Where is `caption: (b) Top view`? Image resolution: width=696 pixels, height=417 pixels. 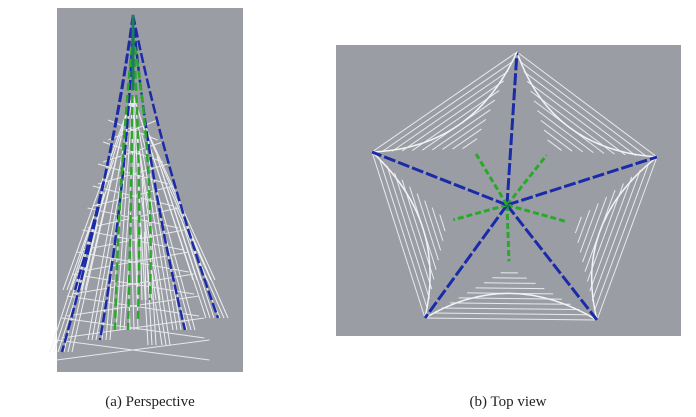 caption: (b) Top view is located at coordinates (508, 402).